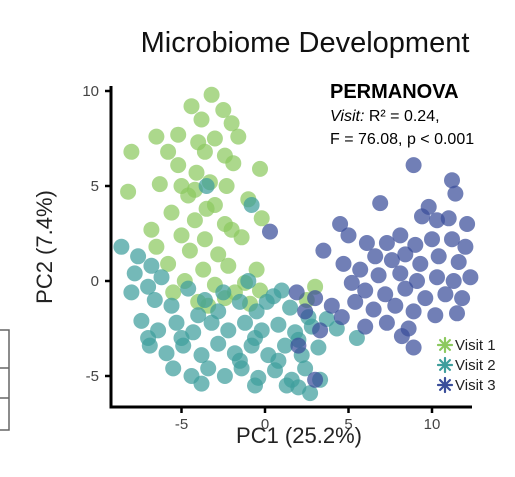  What do you see at coordinates (5, 380) in the screenshot?
I see `adjacent-panel-fragment` at bounding box center [5, 380].